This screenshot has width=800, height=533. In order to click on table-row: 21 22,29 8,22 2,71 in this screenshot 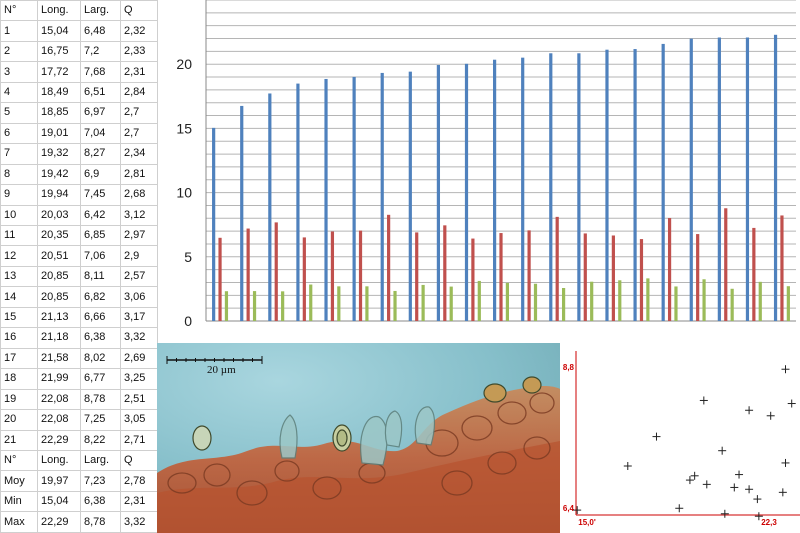, I will do `click(79, 440)`.